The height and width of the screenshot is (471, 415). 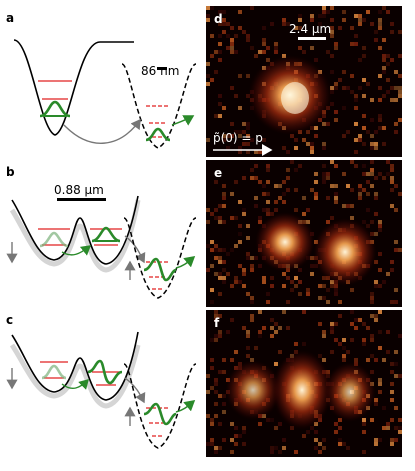 I want to click on panel-c: c, so click(x=101, y=381).